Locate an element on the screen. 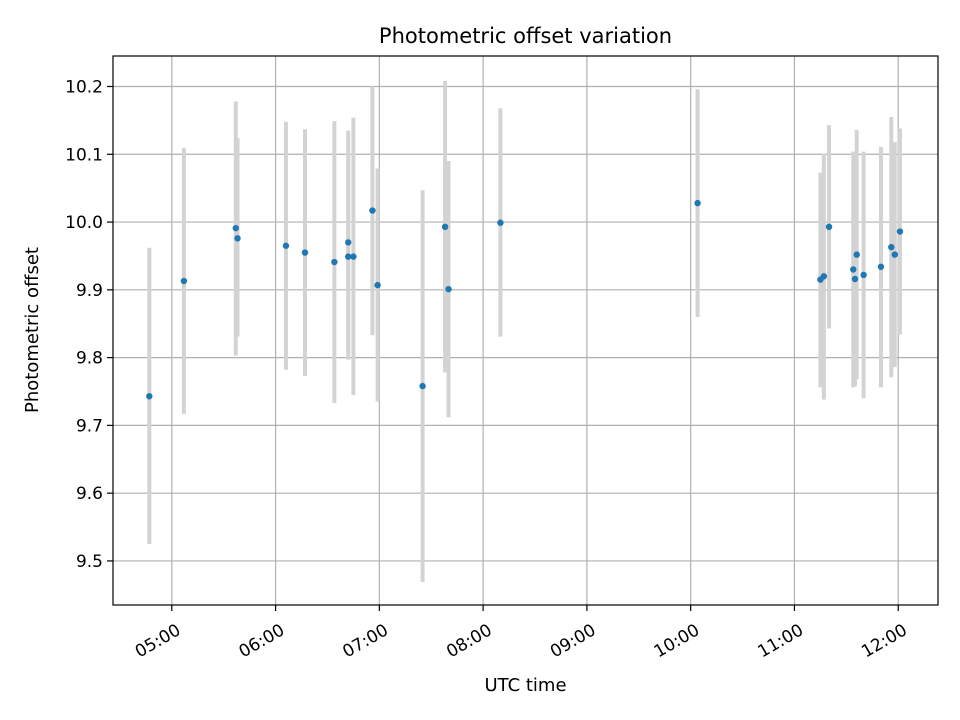  y-tick-label: 9.9 is located at coordinates (89, 291).